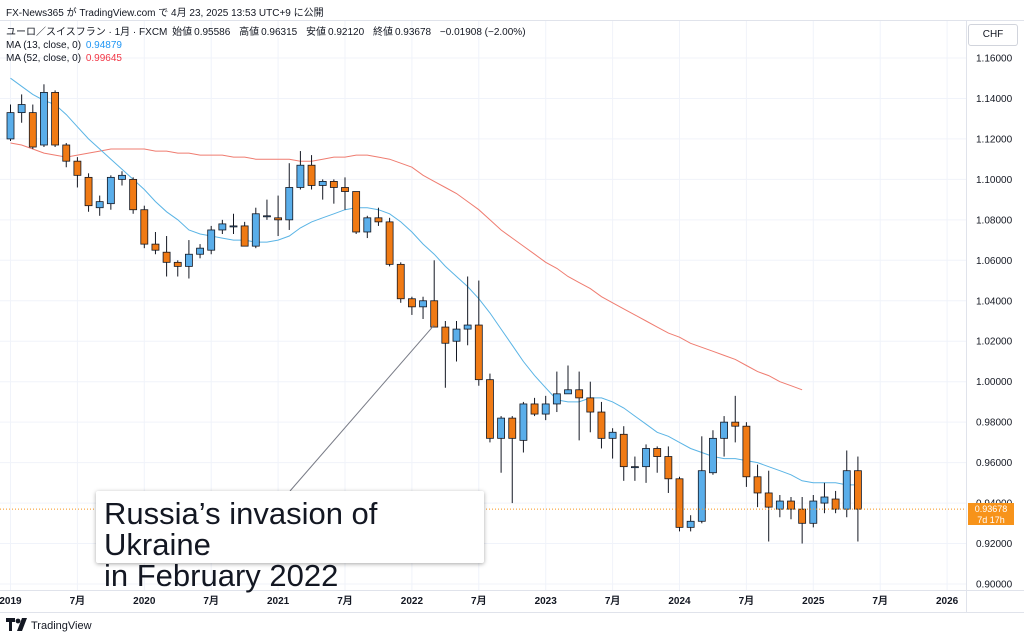  What do you see at coordinates (382, 32) in the screenshot?
I see `close-label: 終値` at bounding box center [382, 32].